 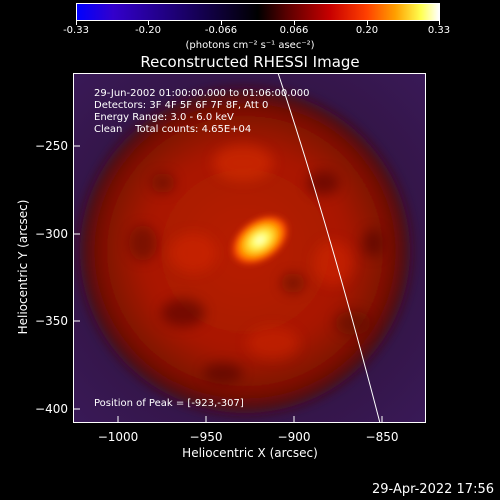 What do you see at coordinates (164, 117) in the screenshot?
I see `energy-range-text: Energy Range: 3.0 - 6.0 keV` at bounding box center [164, 117].